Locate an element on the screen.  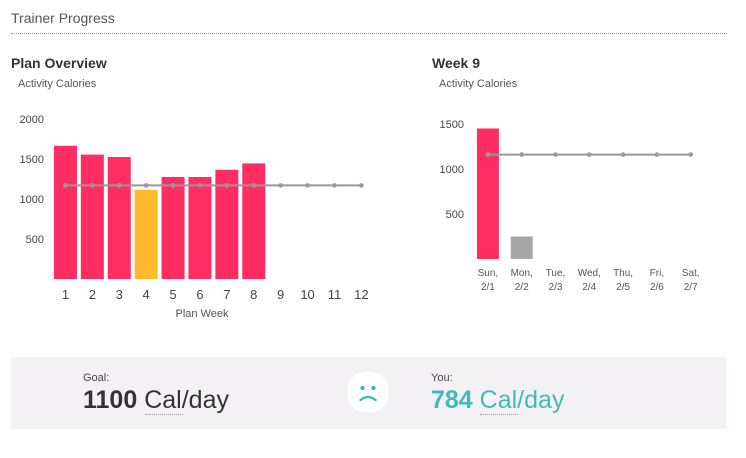
x-tick-label: Fri, 2/6 is located at coordinates (657, 280).